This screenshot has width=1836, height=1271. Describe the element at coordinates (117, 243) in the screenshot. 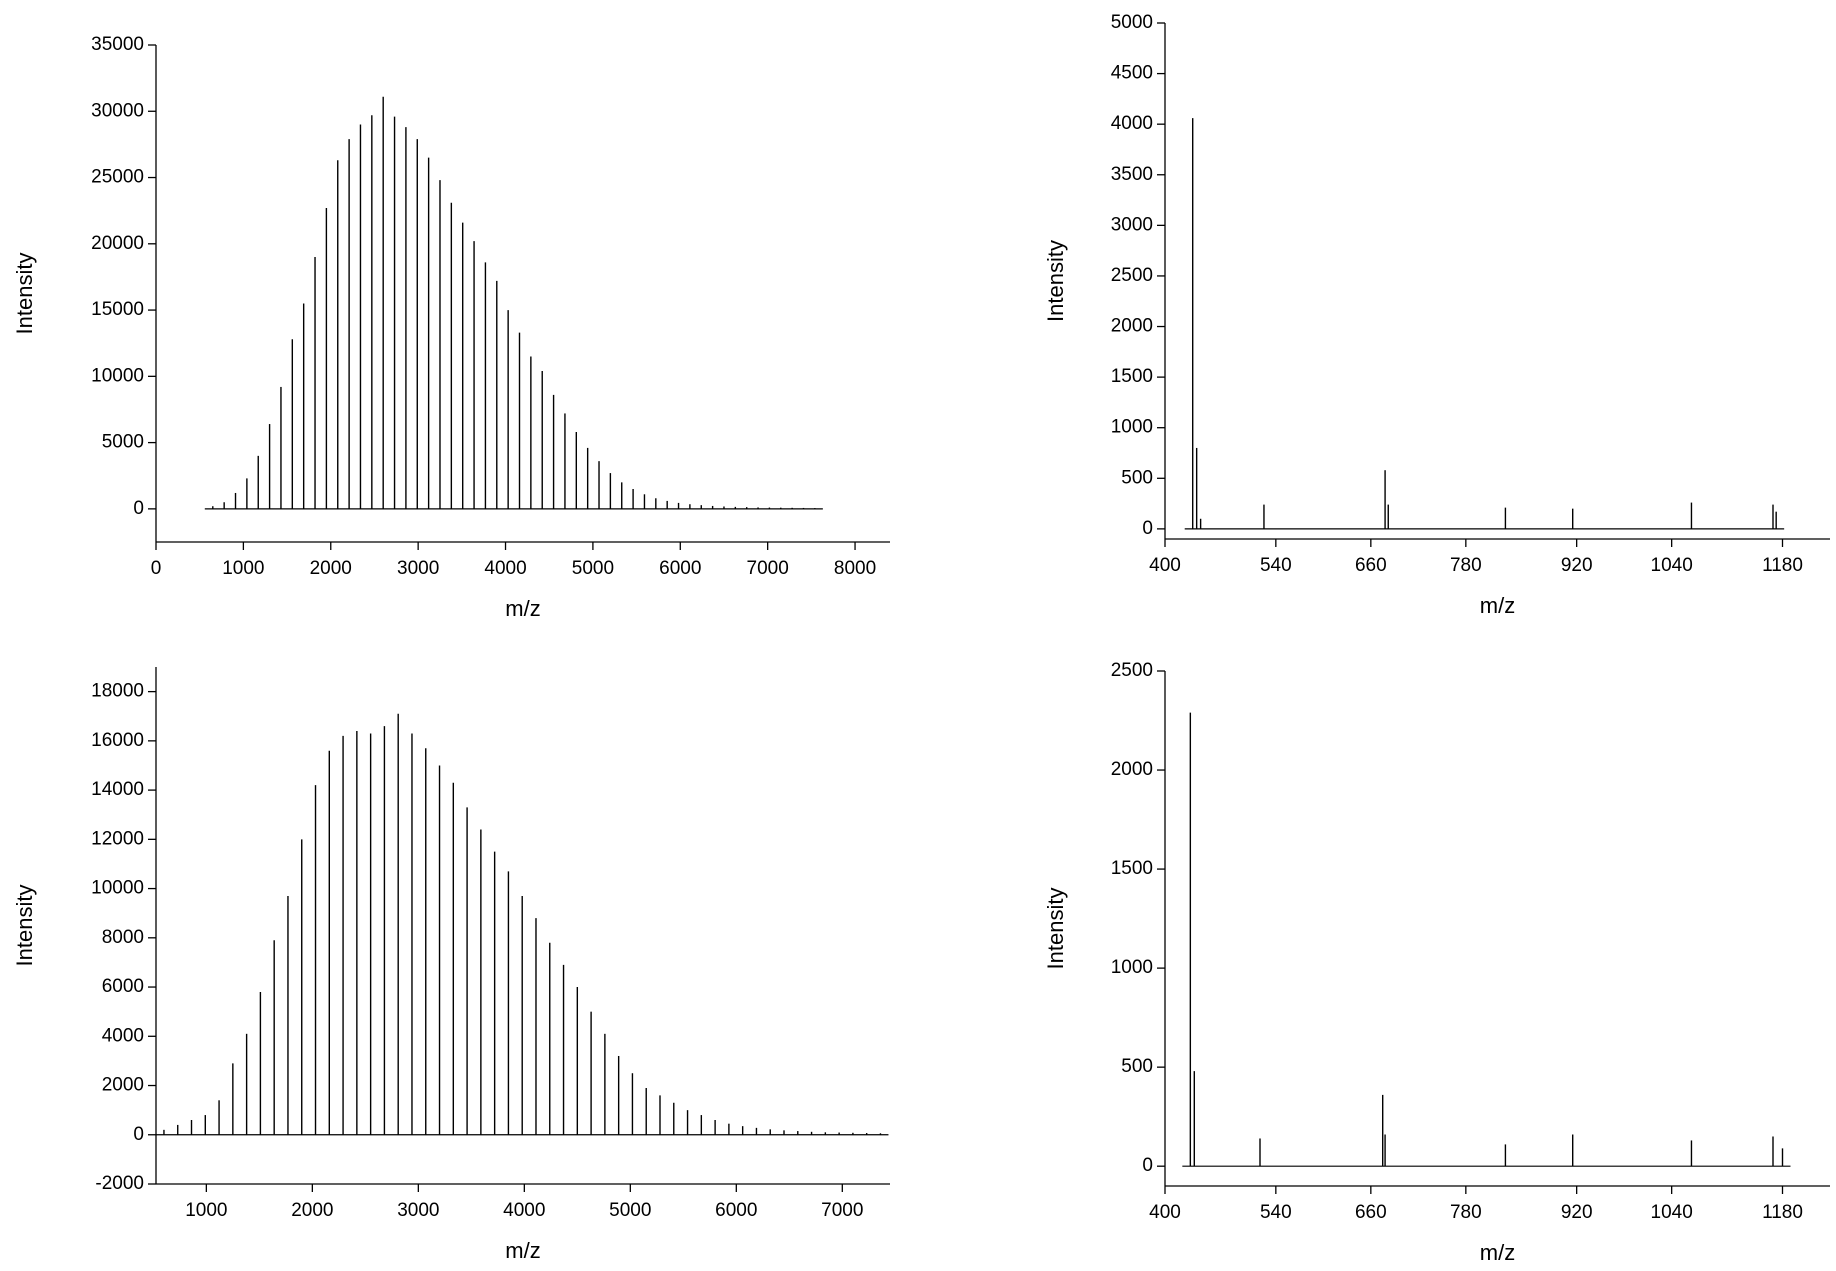

I see `y-tick-label: 20000` at that location.